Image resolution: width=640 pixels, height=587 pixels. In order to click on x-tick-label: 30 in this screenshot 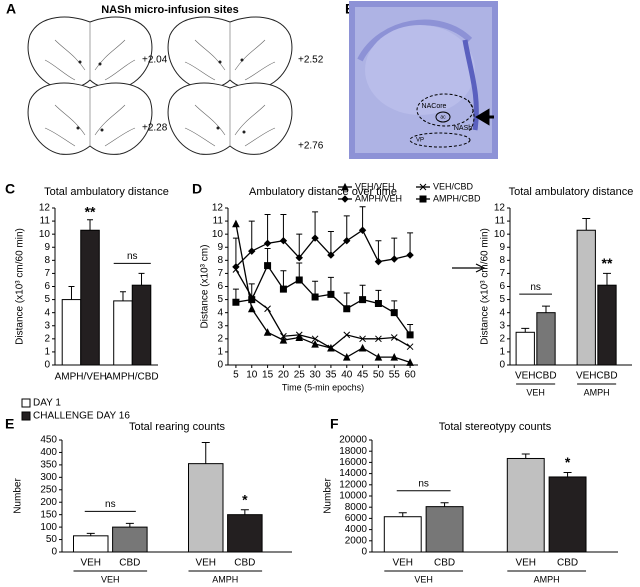, I will do `click(316, 375)`.